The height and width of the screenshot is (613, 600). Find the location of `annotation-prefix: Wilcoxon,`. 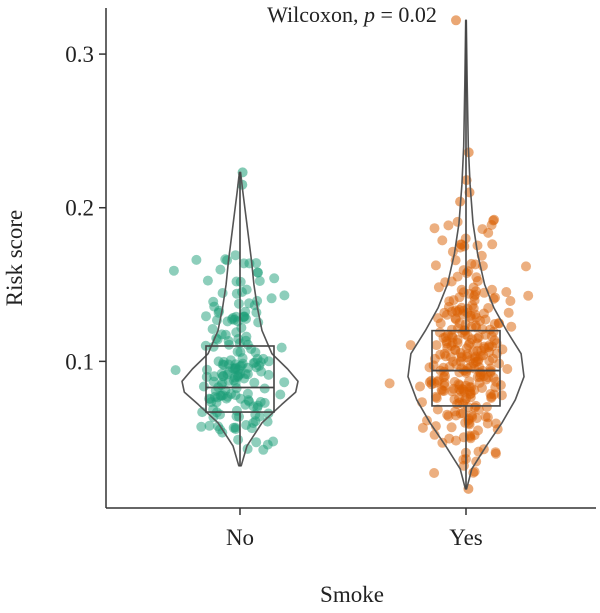

annotation-prefix: Wilcoxon, is located at coordinates (315, 14).